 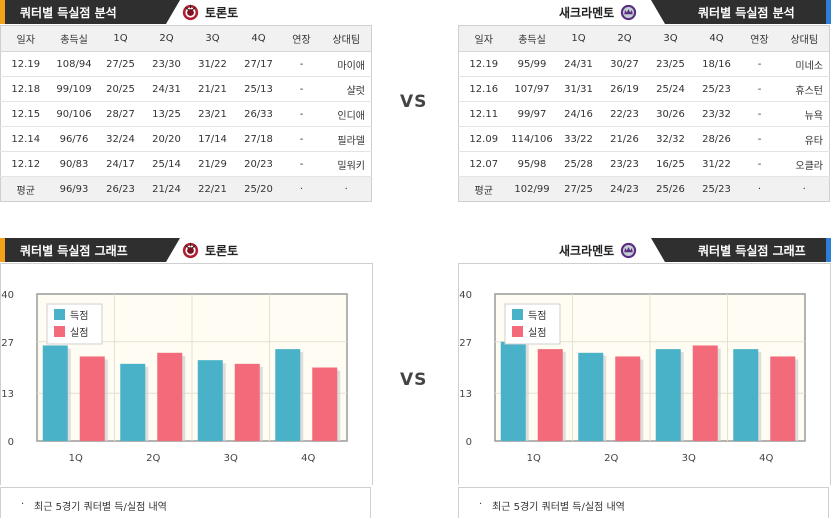 What do you see at coordinates (624, 164) in the screenshot?
I see `table-cell: 23/23` at bounding box center [624, 164].